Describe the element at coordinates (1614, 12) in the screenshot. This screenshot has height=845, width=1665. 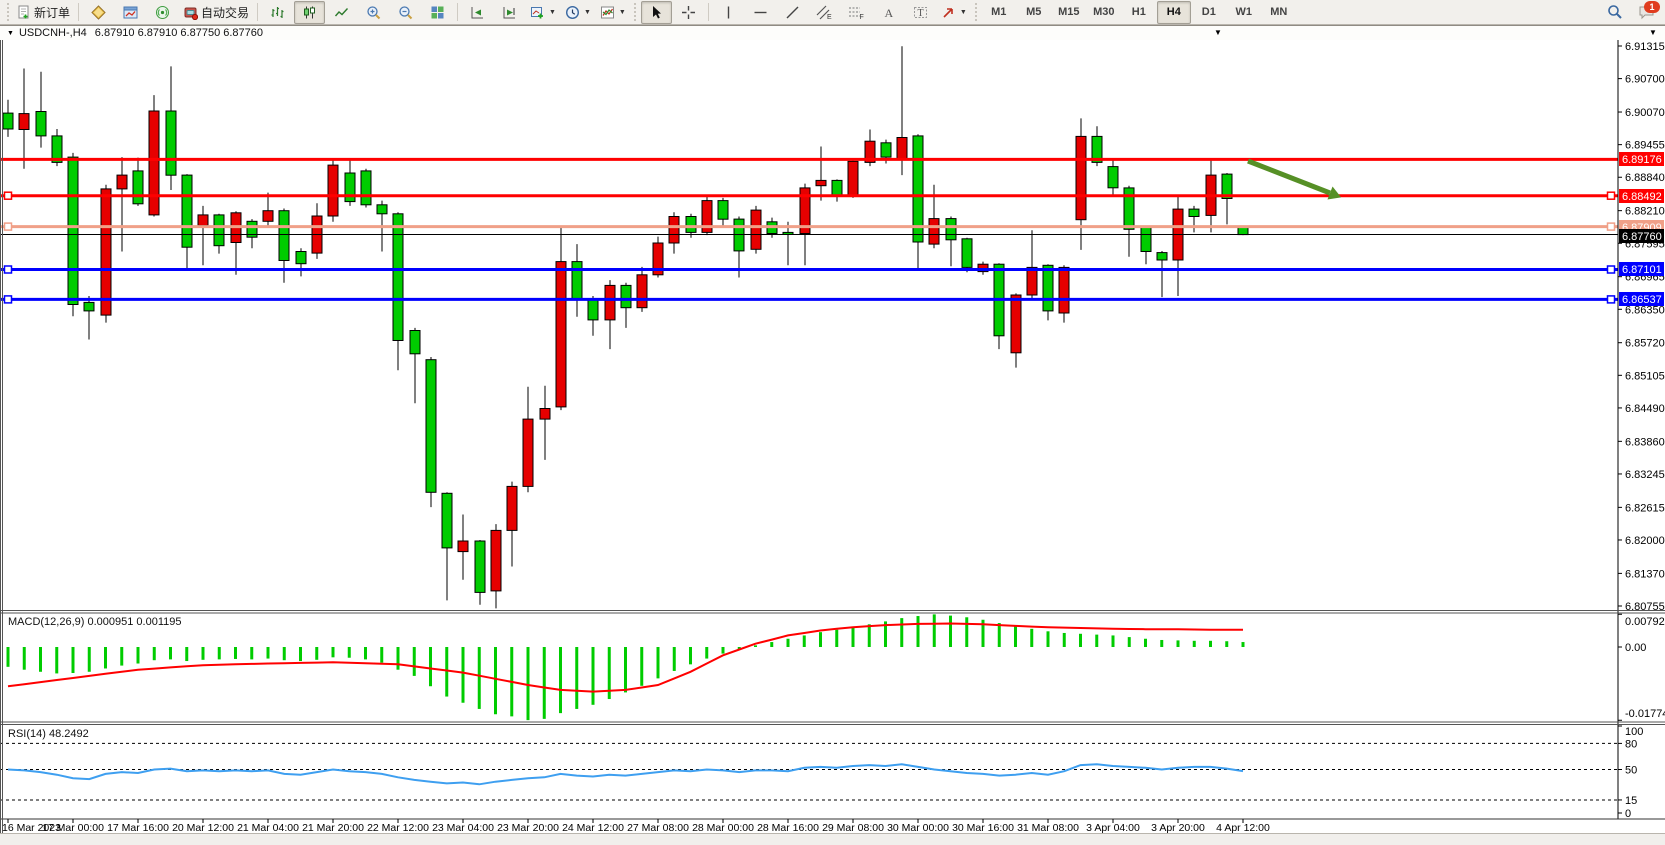
I see `search-button` at that location.